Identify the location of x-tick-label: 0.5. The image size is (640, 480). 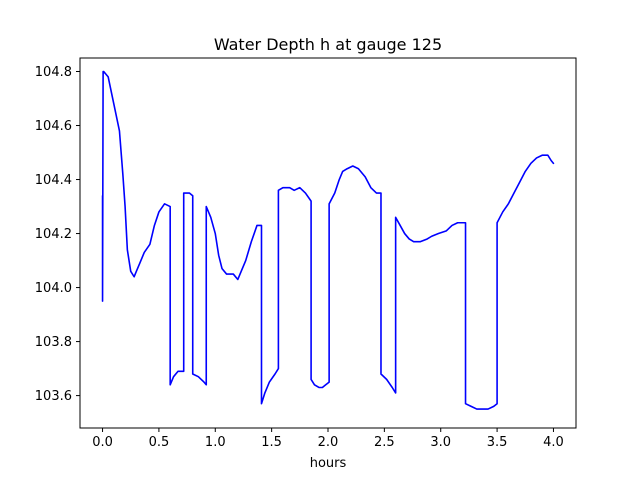
(159, 442).